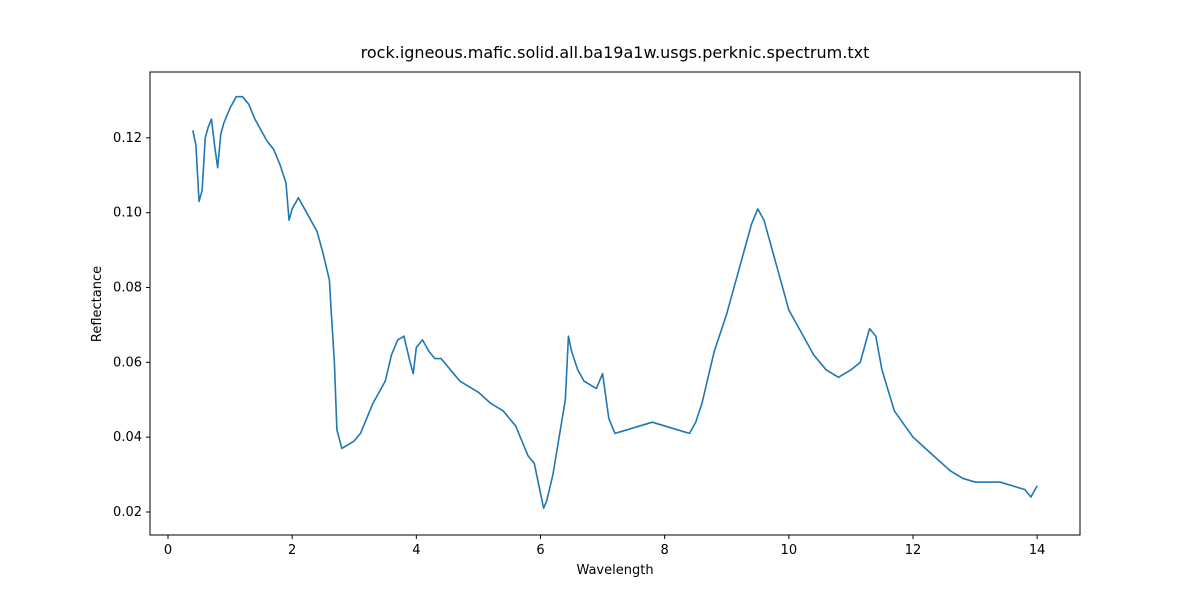 The height and width of the screenshot is (600, 1200). Describe the element at coordinates (292, 550) in the screenshot. I see `x-tick-label: 2` at that location.